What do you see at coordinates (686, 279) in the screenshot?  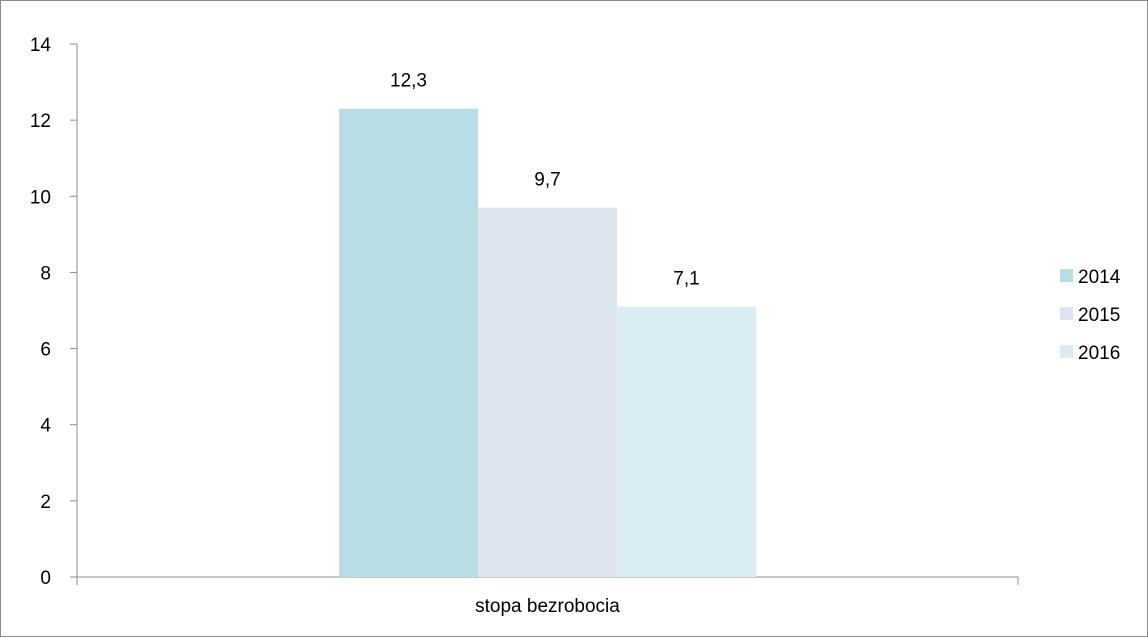 I see `data-label-2016: 7,1` at bounding box center [686, 279].